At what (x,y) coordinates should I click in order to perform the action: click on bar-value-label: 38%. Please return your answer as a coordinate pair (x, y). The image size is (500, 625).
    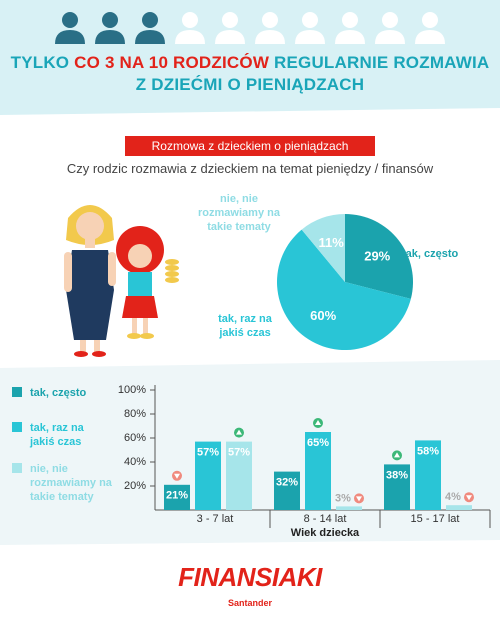
    Looking at the image, I should click on (397, 475).